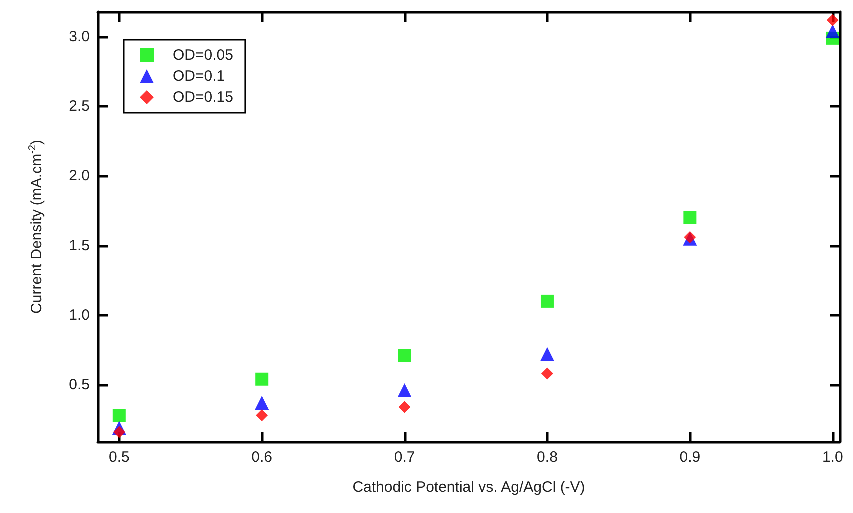 Image resolution: width=853 pixels, height=513 pixels. What do you see at coordinates (833, 457) in the screenshot?
I see `x-tick-label: 1.0` at bounding box center [833, 457].